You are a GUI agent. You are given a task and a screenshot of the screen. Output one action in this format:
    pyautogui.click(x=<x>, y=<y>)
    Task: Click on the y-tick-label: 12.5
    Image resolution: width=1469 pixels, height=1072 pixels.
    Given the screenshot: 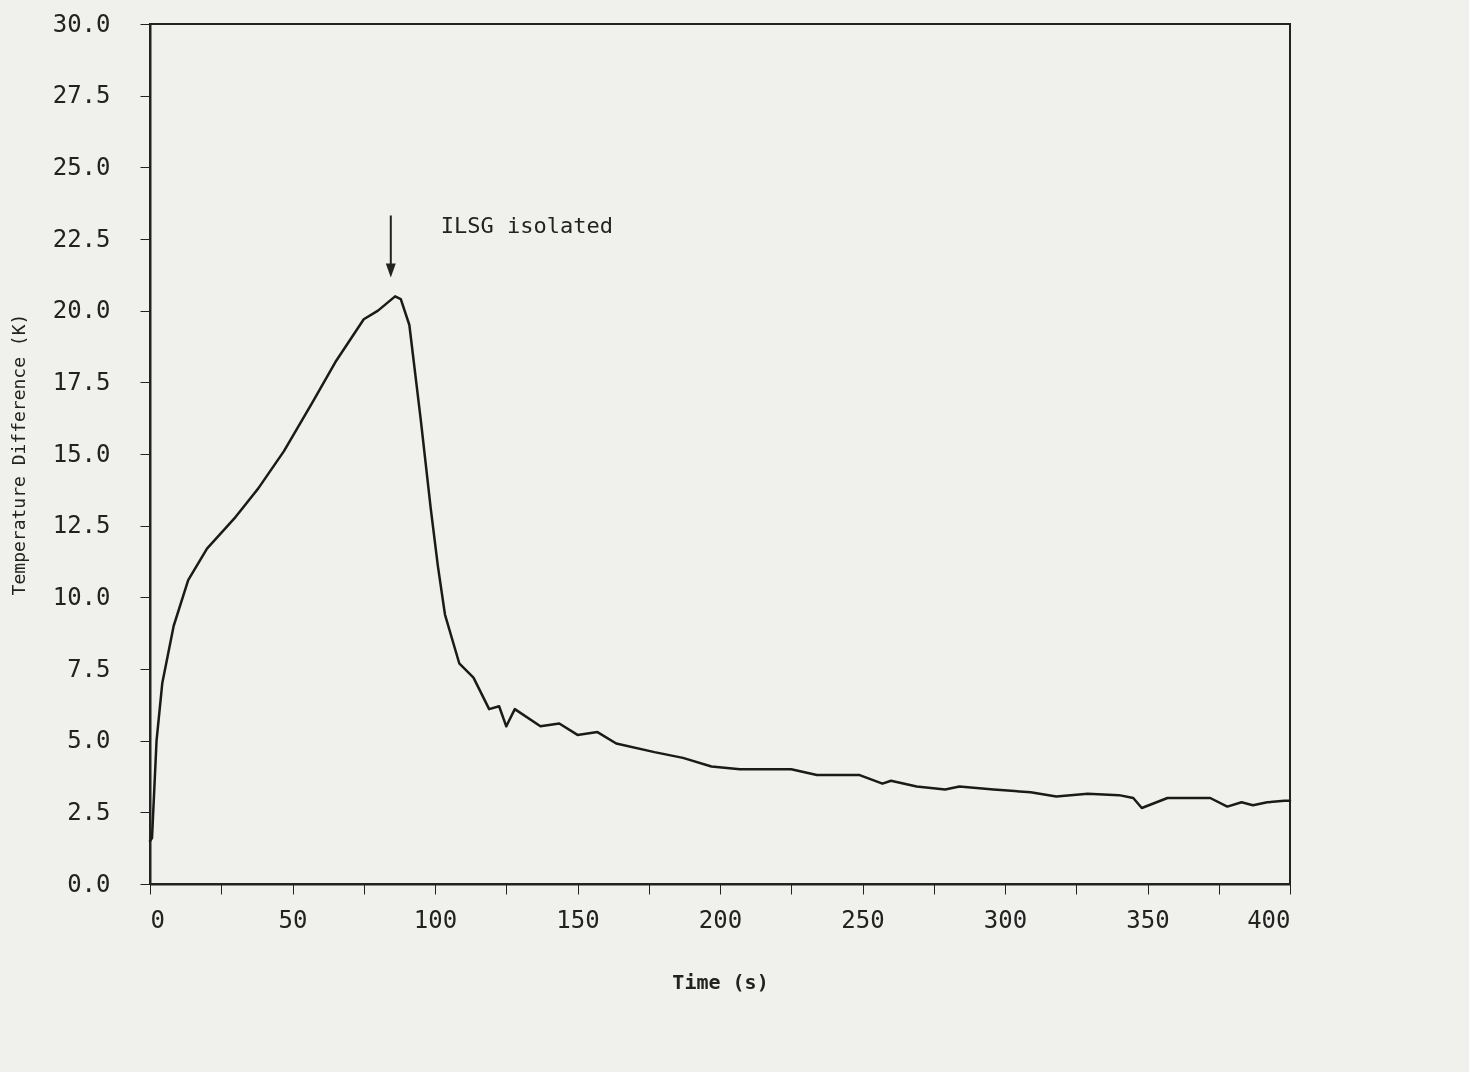 What is the action you would take?
    pyautogui.click(x=81, y=525)
    